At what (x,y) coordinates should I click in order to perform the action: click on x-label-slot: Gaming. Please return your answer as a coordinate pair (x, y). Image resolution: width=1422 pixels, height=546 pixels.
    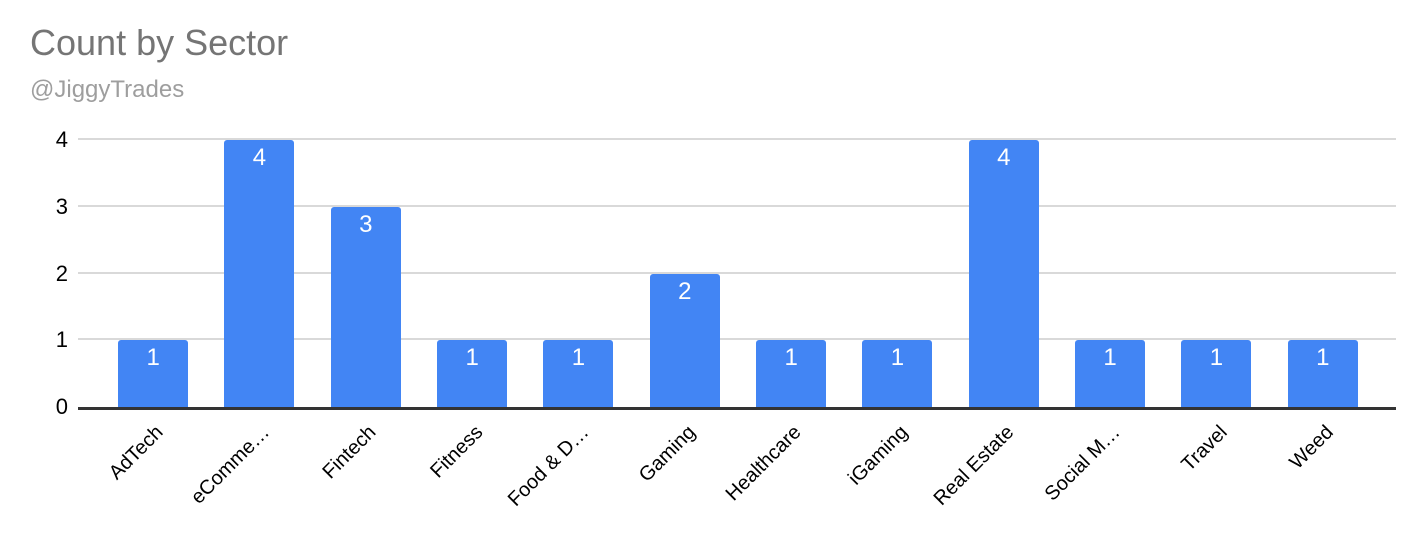
    Looking at the image, I should click on (685, 480).